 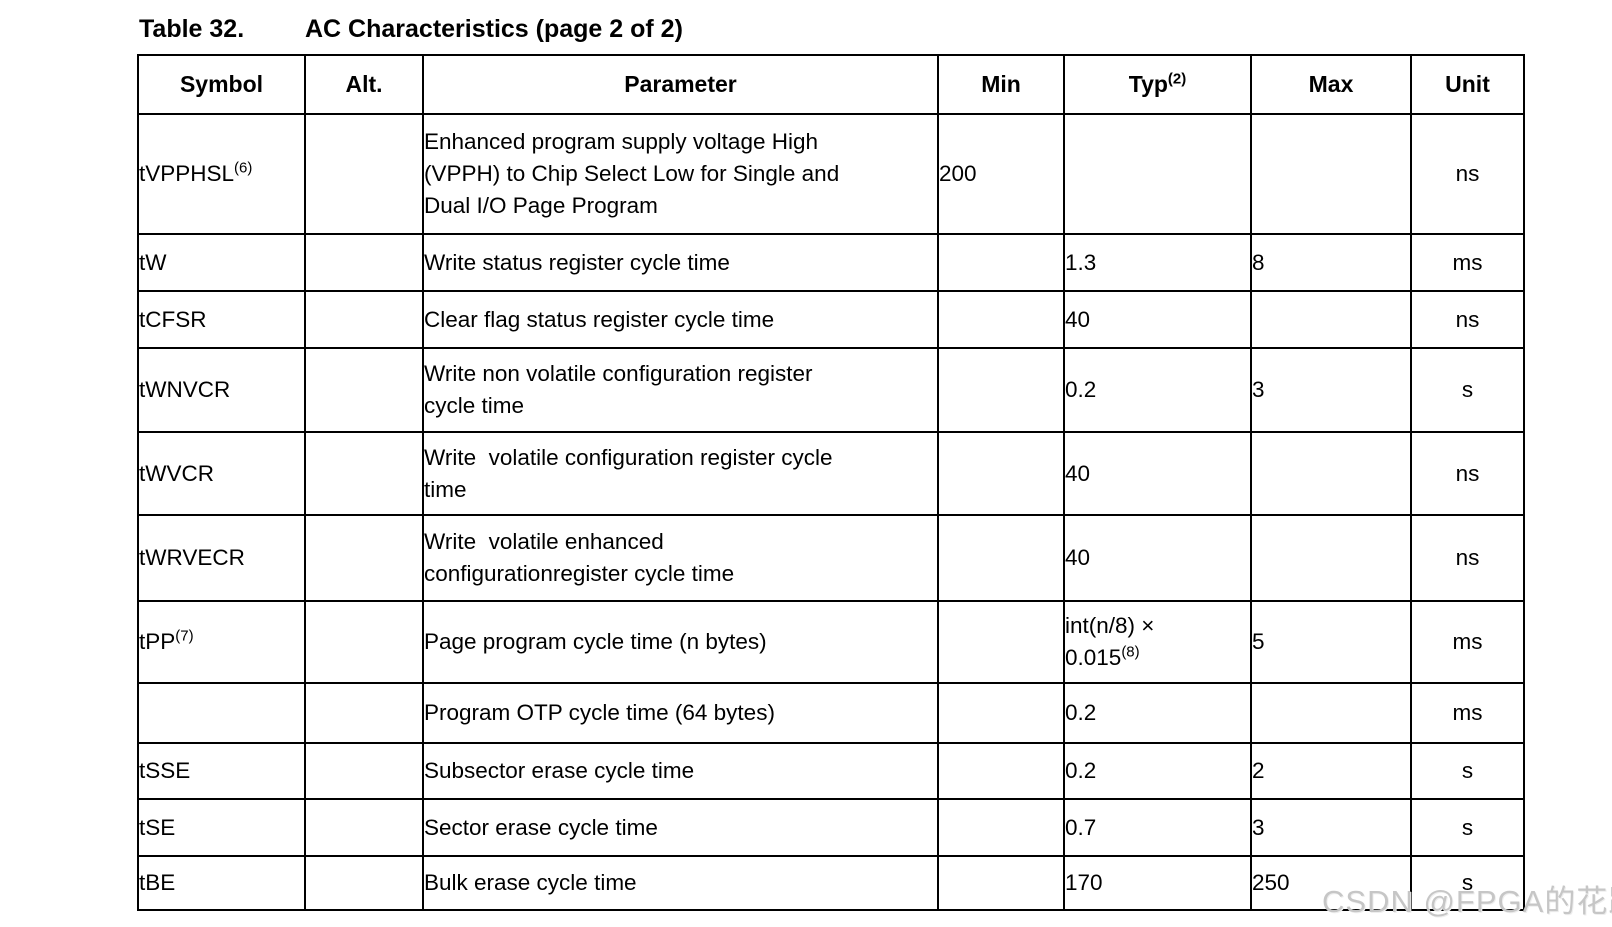 I want to click on typ-footnote-ref: (2), so click(x=1177, y=79).